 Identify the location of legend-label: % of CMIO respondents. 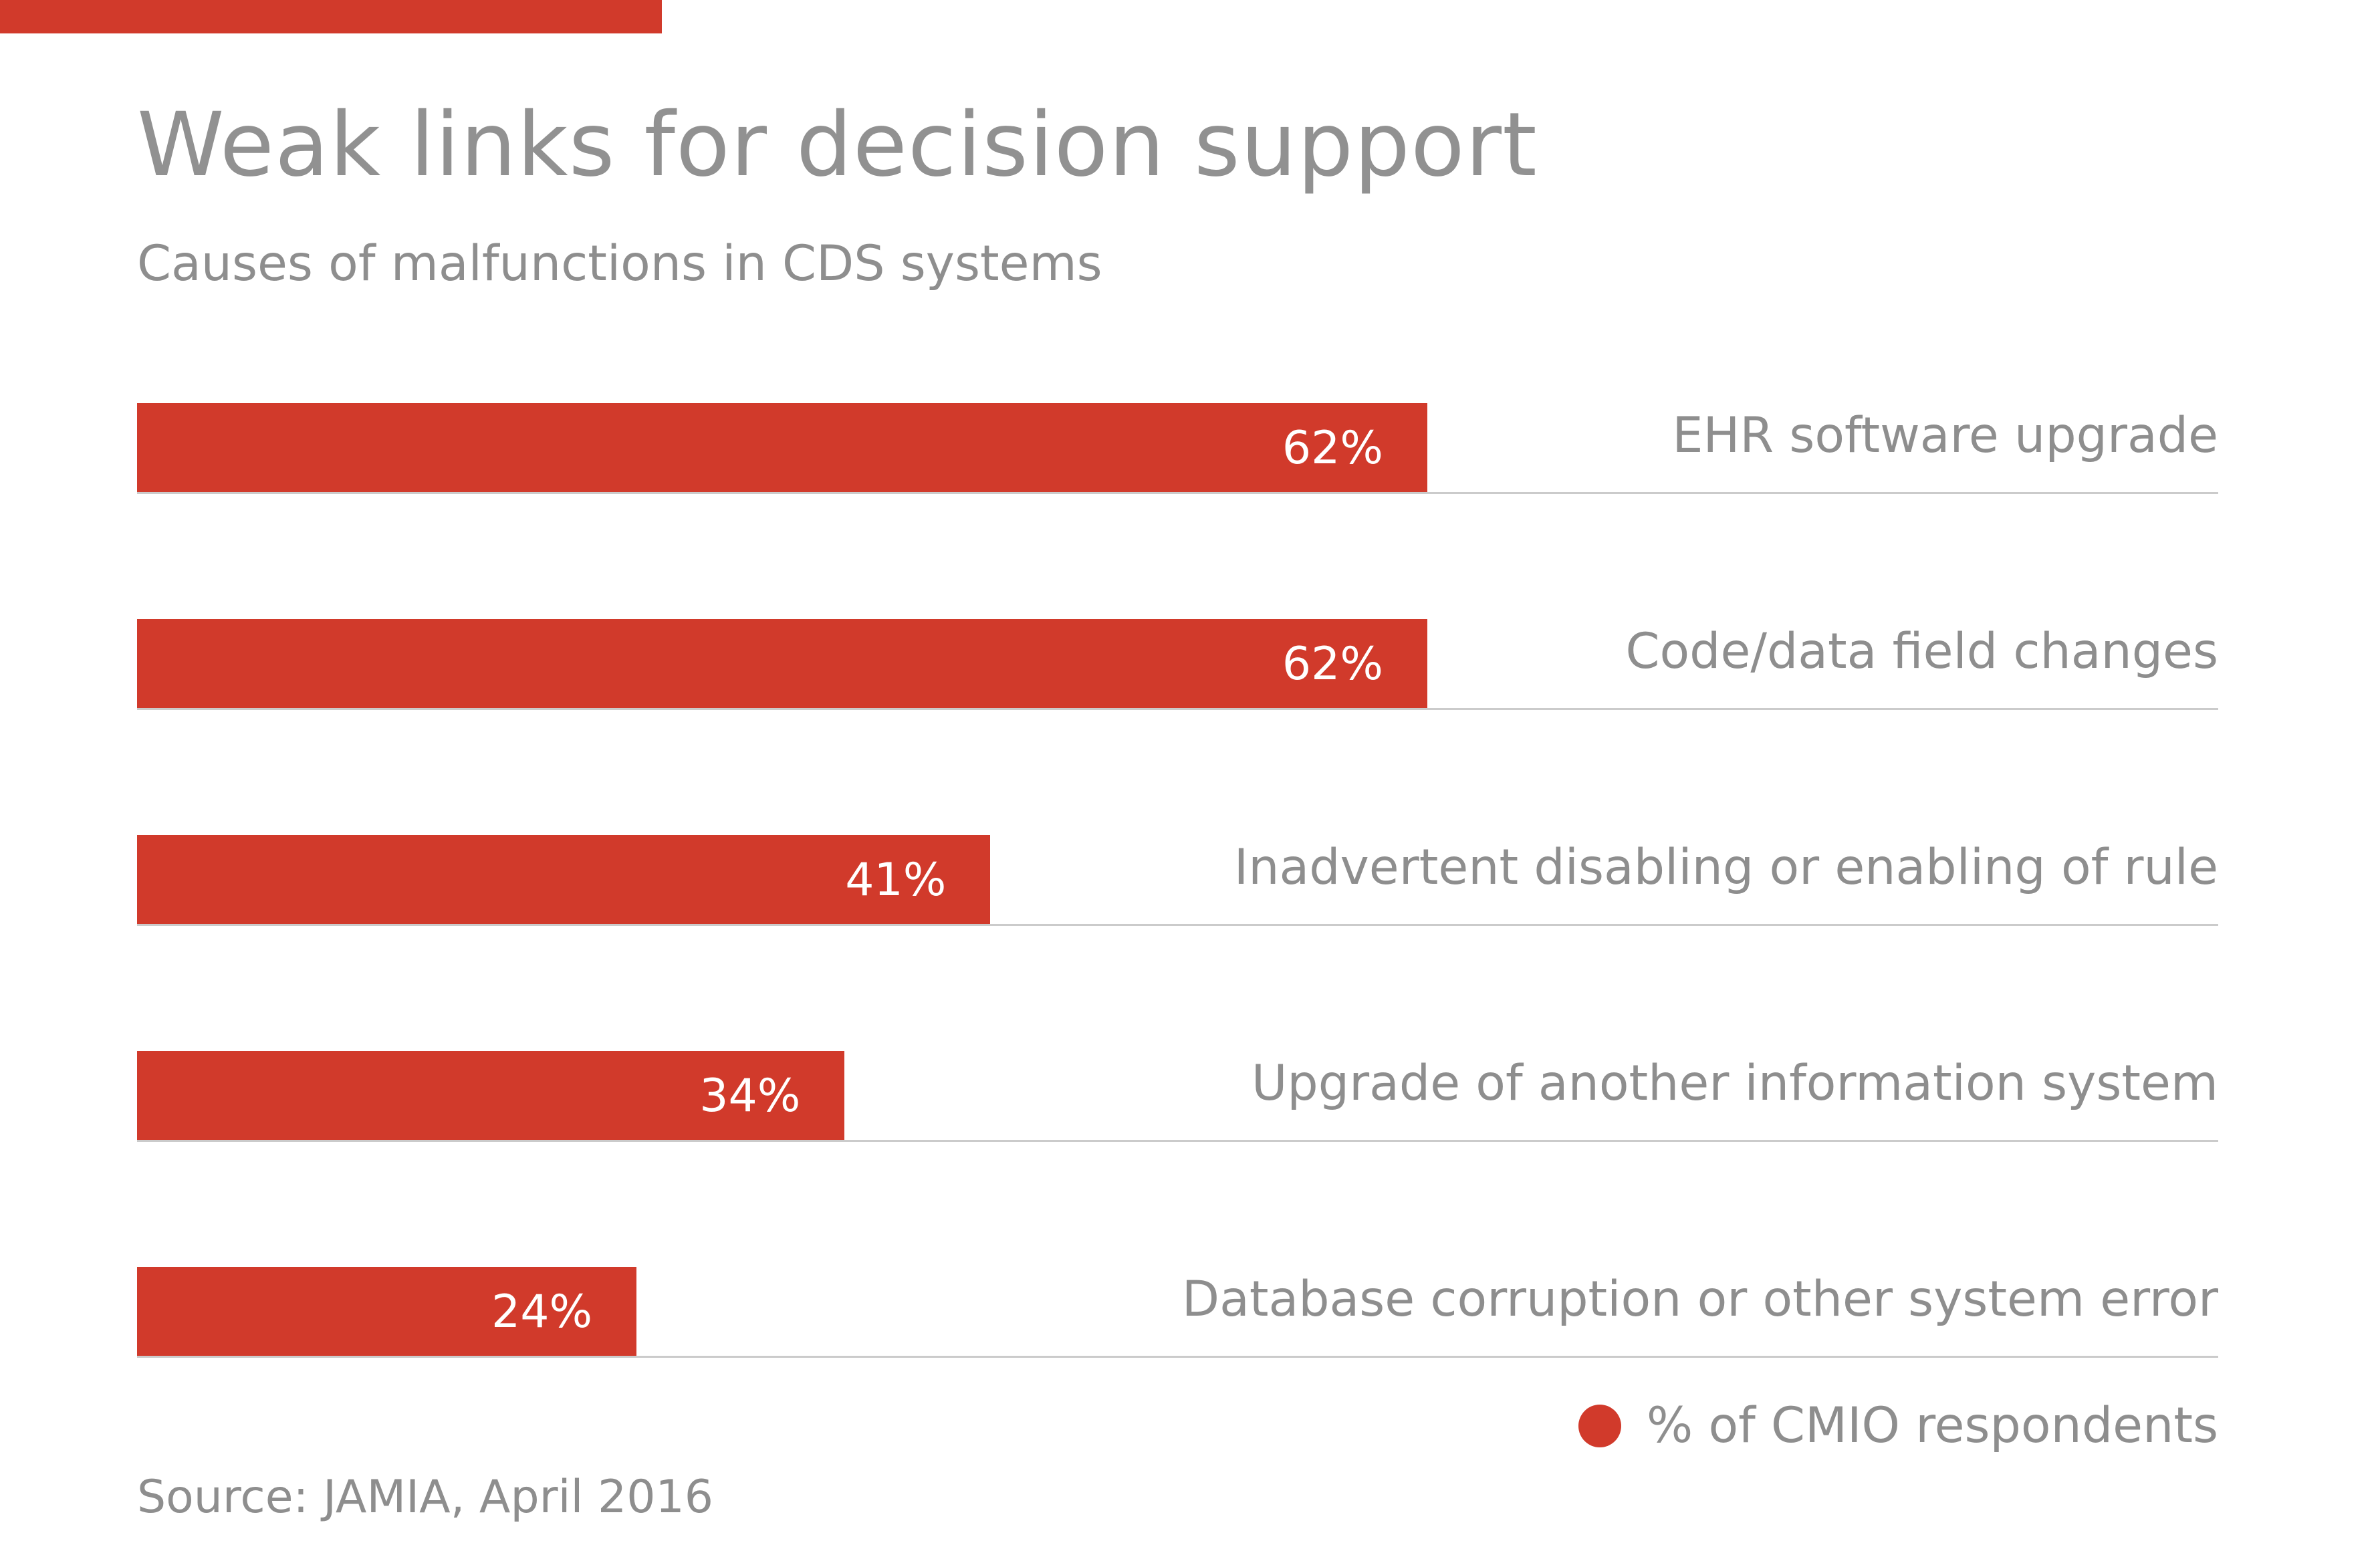
(1932, 1425).